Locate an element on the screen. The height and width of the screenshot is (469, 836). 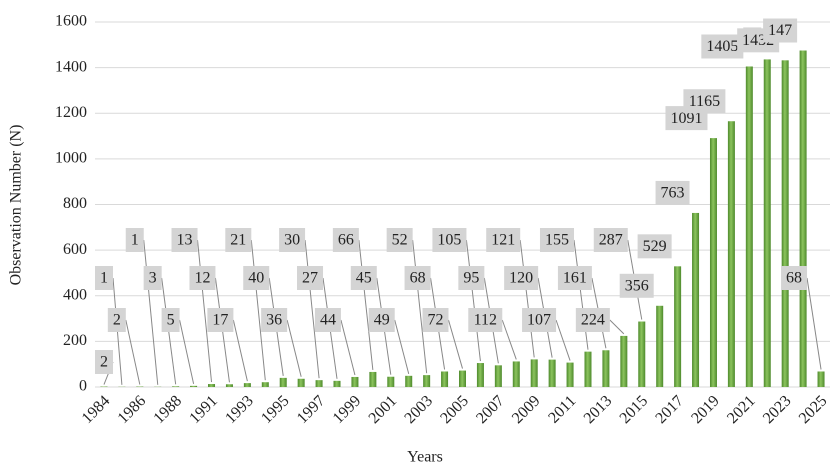
data-label: 112 is located at coordinates (485, 320).